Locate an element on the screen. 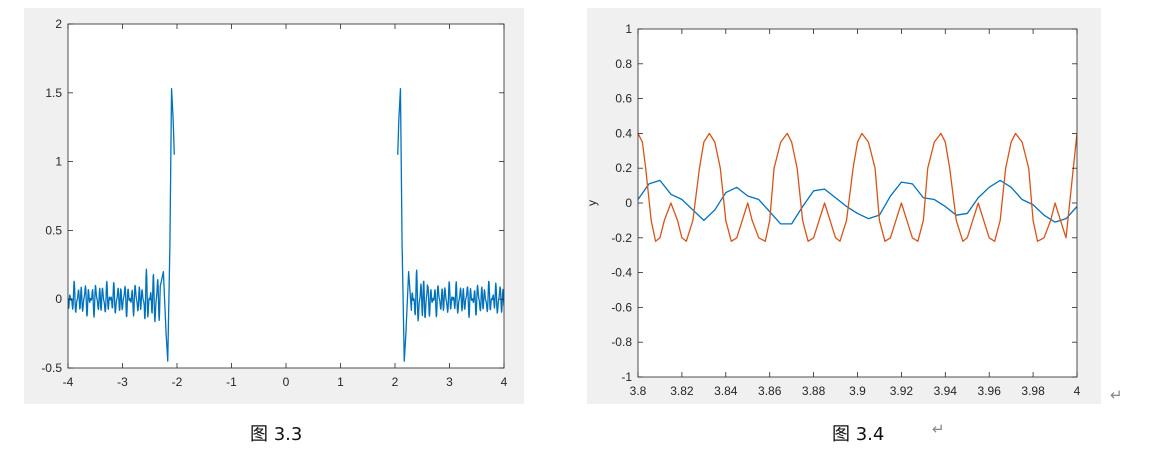 The image size is (1163, 455). y-tick-label: 0.5 is located at coordinates (53, 230).